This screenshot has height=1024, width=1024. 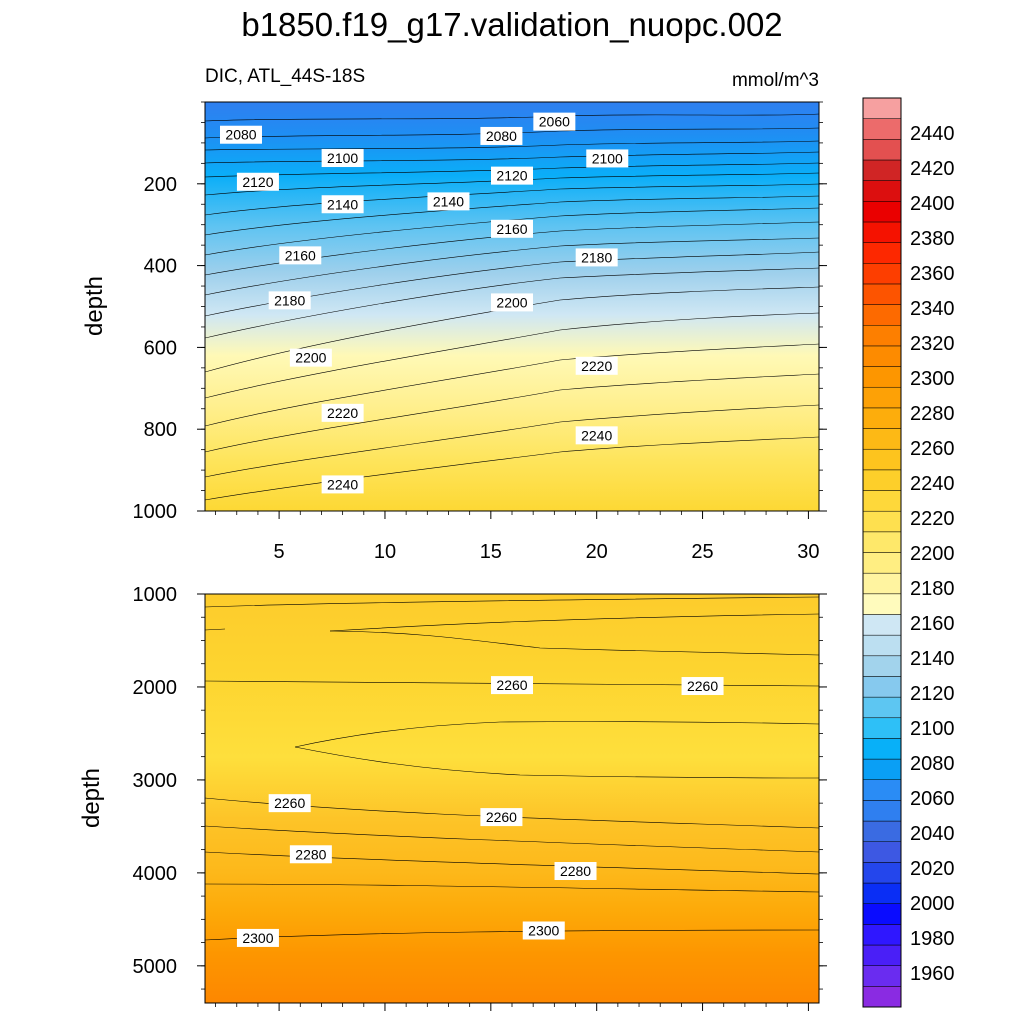 I want to click on colorbar-label: 2260, so click(x=932, y=449).